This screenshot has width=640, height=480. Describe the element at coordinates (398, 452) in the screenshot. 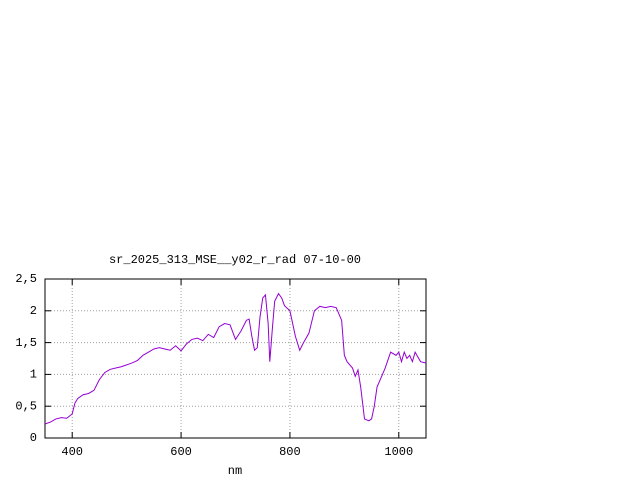

I see `x-tick-label: 1000` at that location.